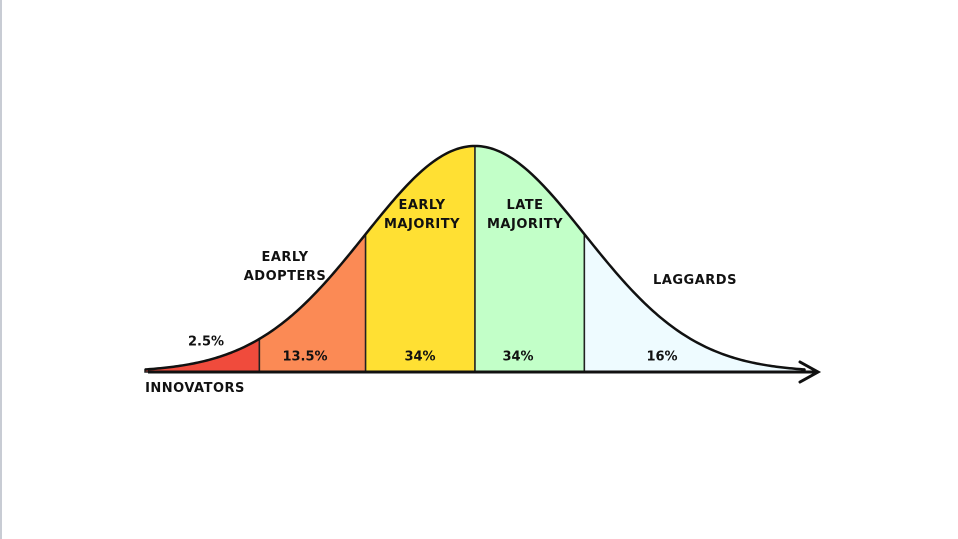  What do you see at coordinates (661, 357) in the screenshot?
I see `value-label: 16%` at bounding box center [661, 357].